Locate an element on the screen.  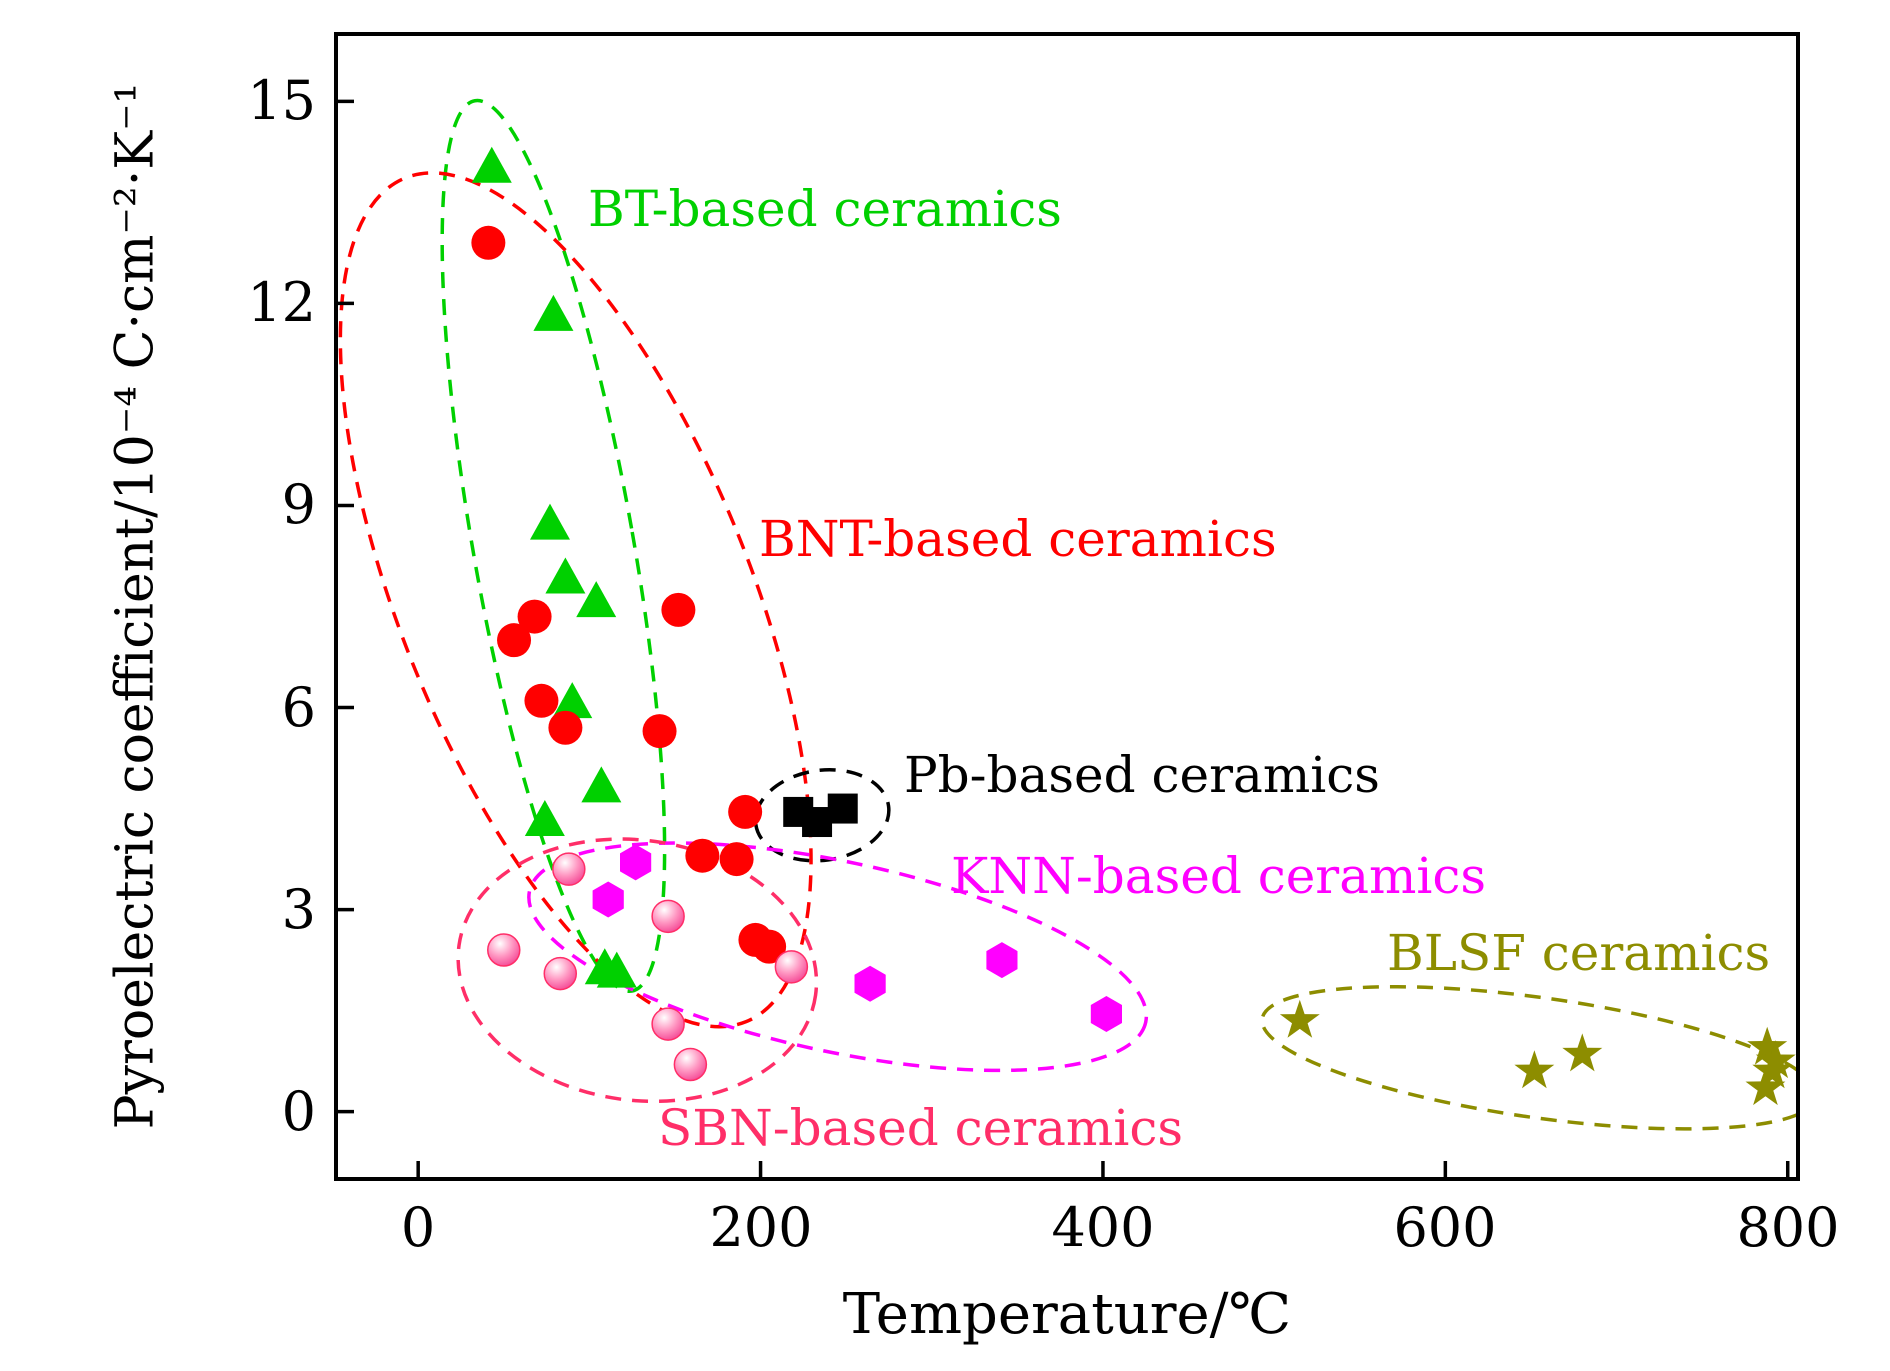
ellipse-KNN is located at coordinates (838, 957).